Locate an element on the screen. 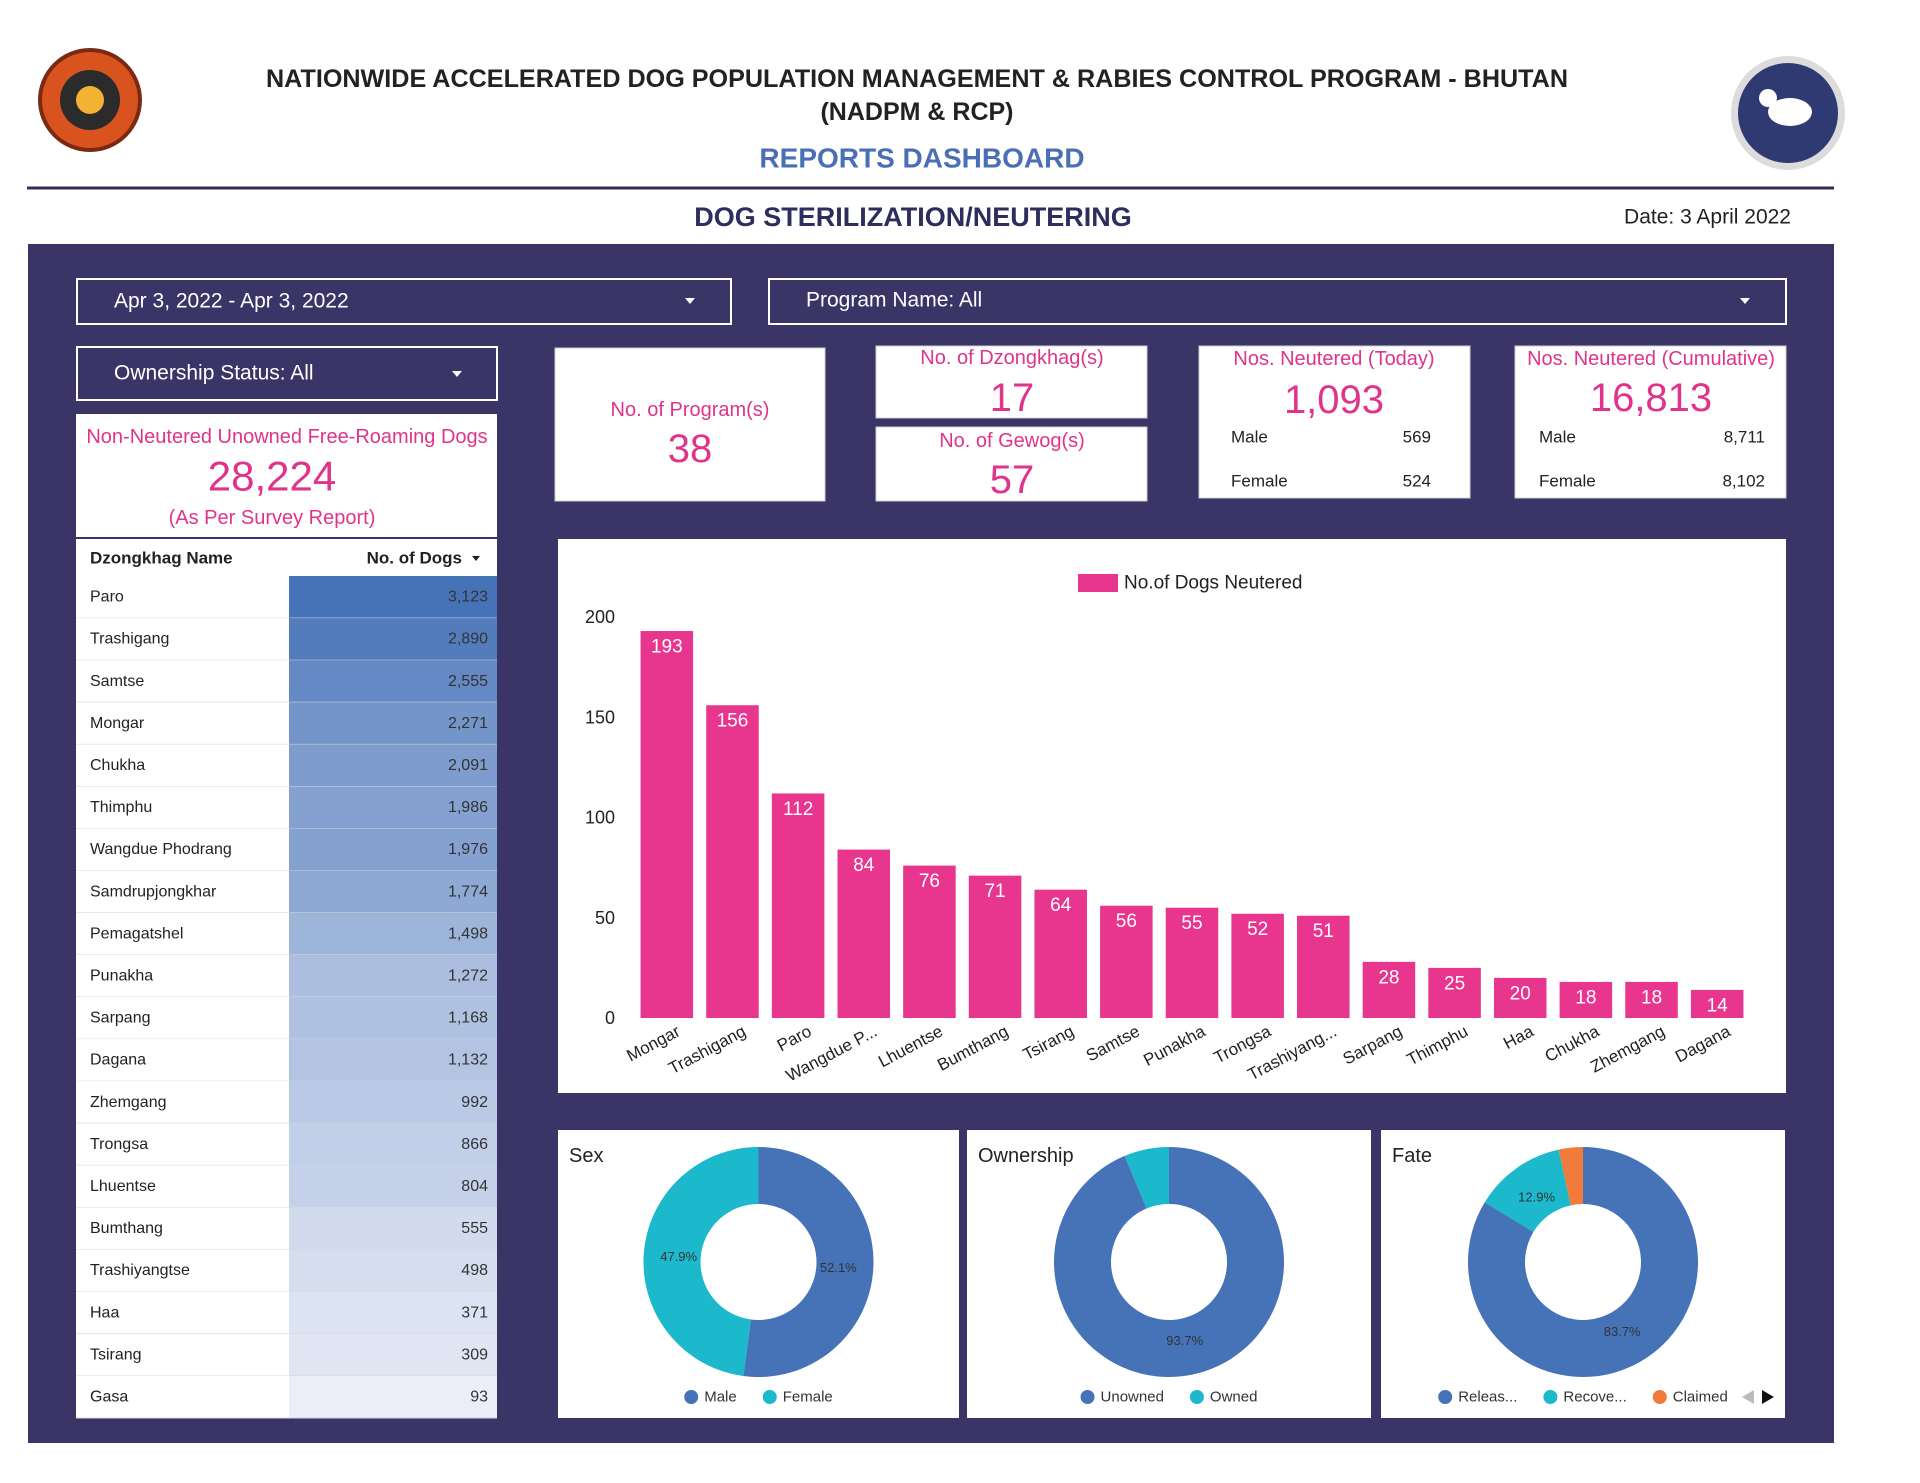 The height and width of the screenshot is (1483, 1920). dzongkhag-name: Zhemgang is located at coordinates (128, 1102).